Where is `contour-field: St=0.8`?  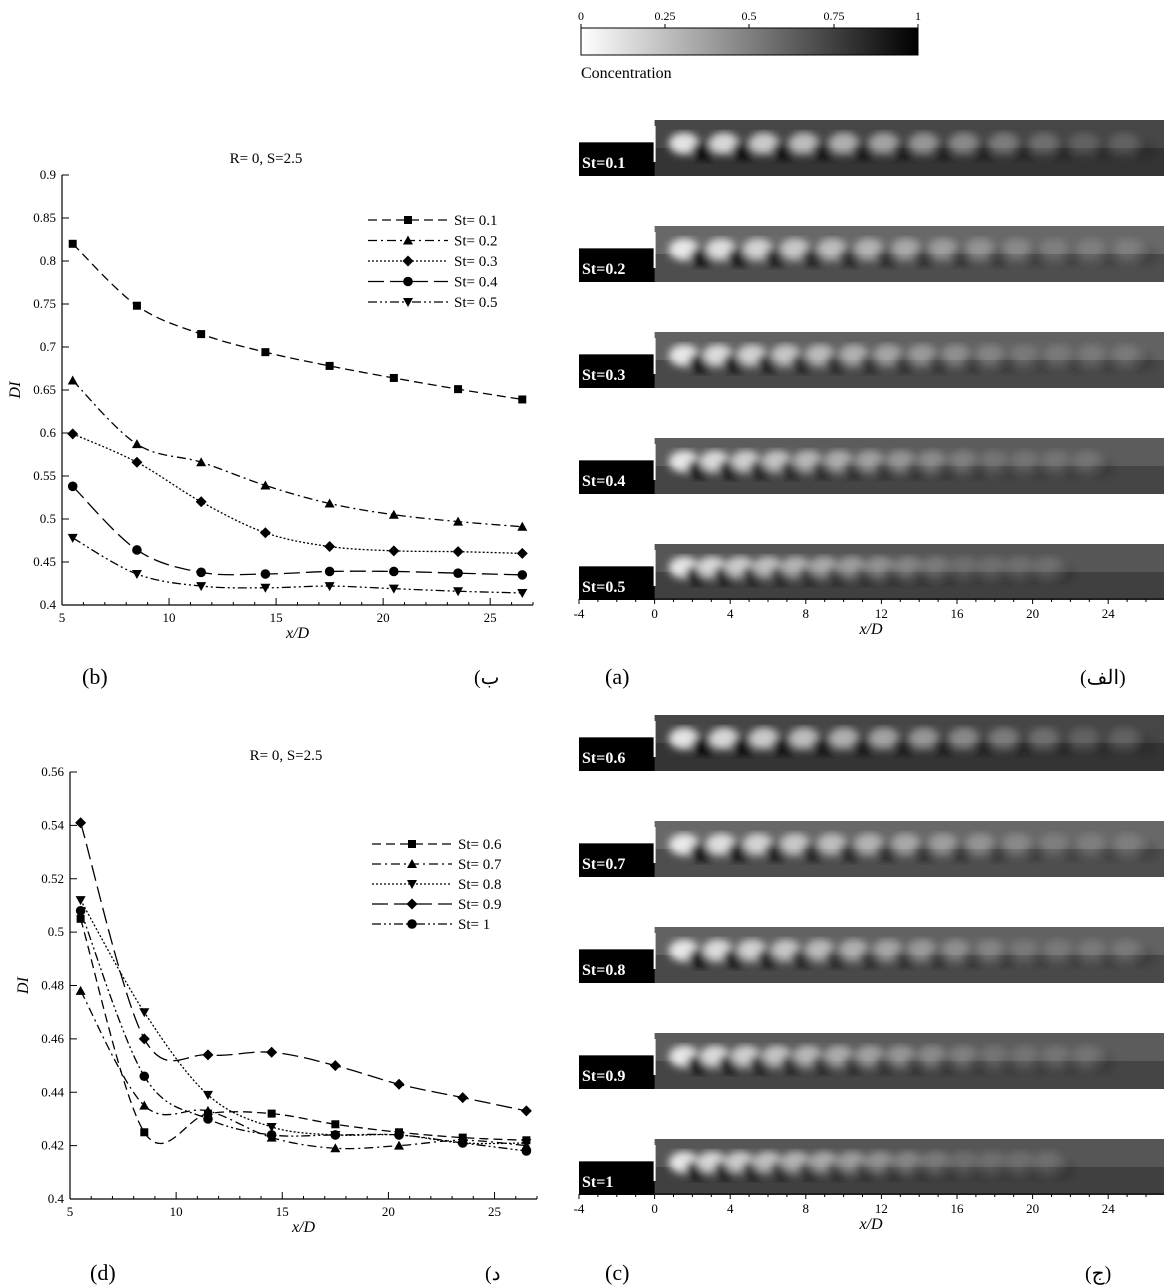 contour-field: St=0.8 is located at coordinates (871, 955).